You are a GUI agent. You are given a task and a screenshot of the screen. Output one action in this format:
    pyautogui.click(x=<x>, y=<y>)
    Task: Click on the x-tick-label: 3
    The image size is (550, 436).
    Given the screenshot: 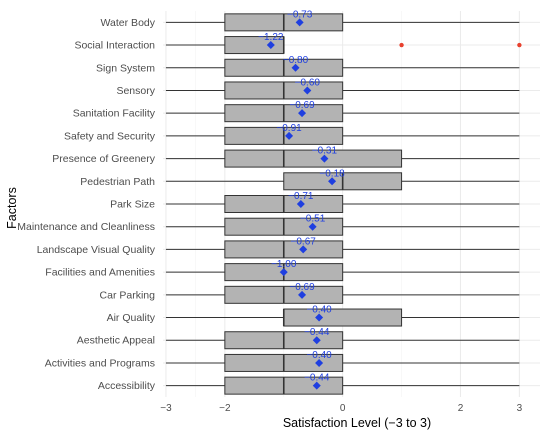 What is the action you would take?
    pyautogui.click(x=520, y=408)
    